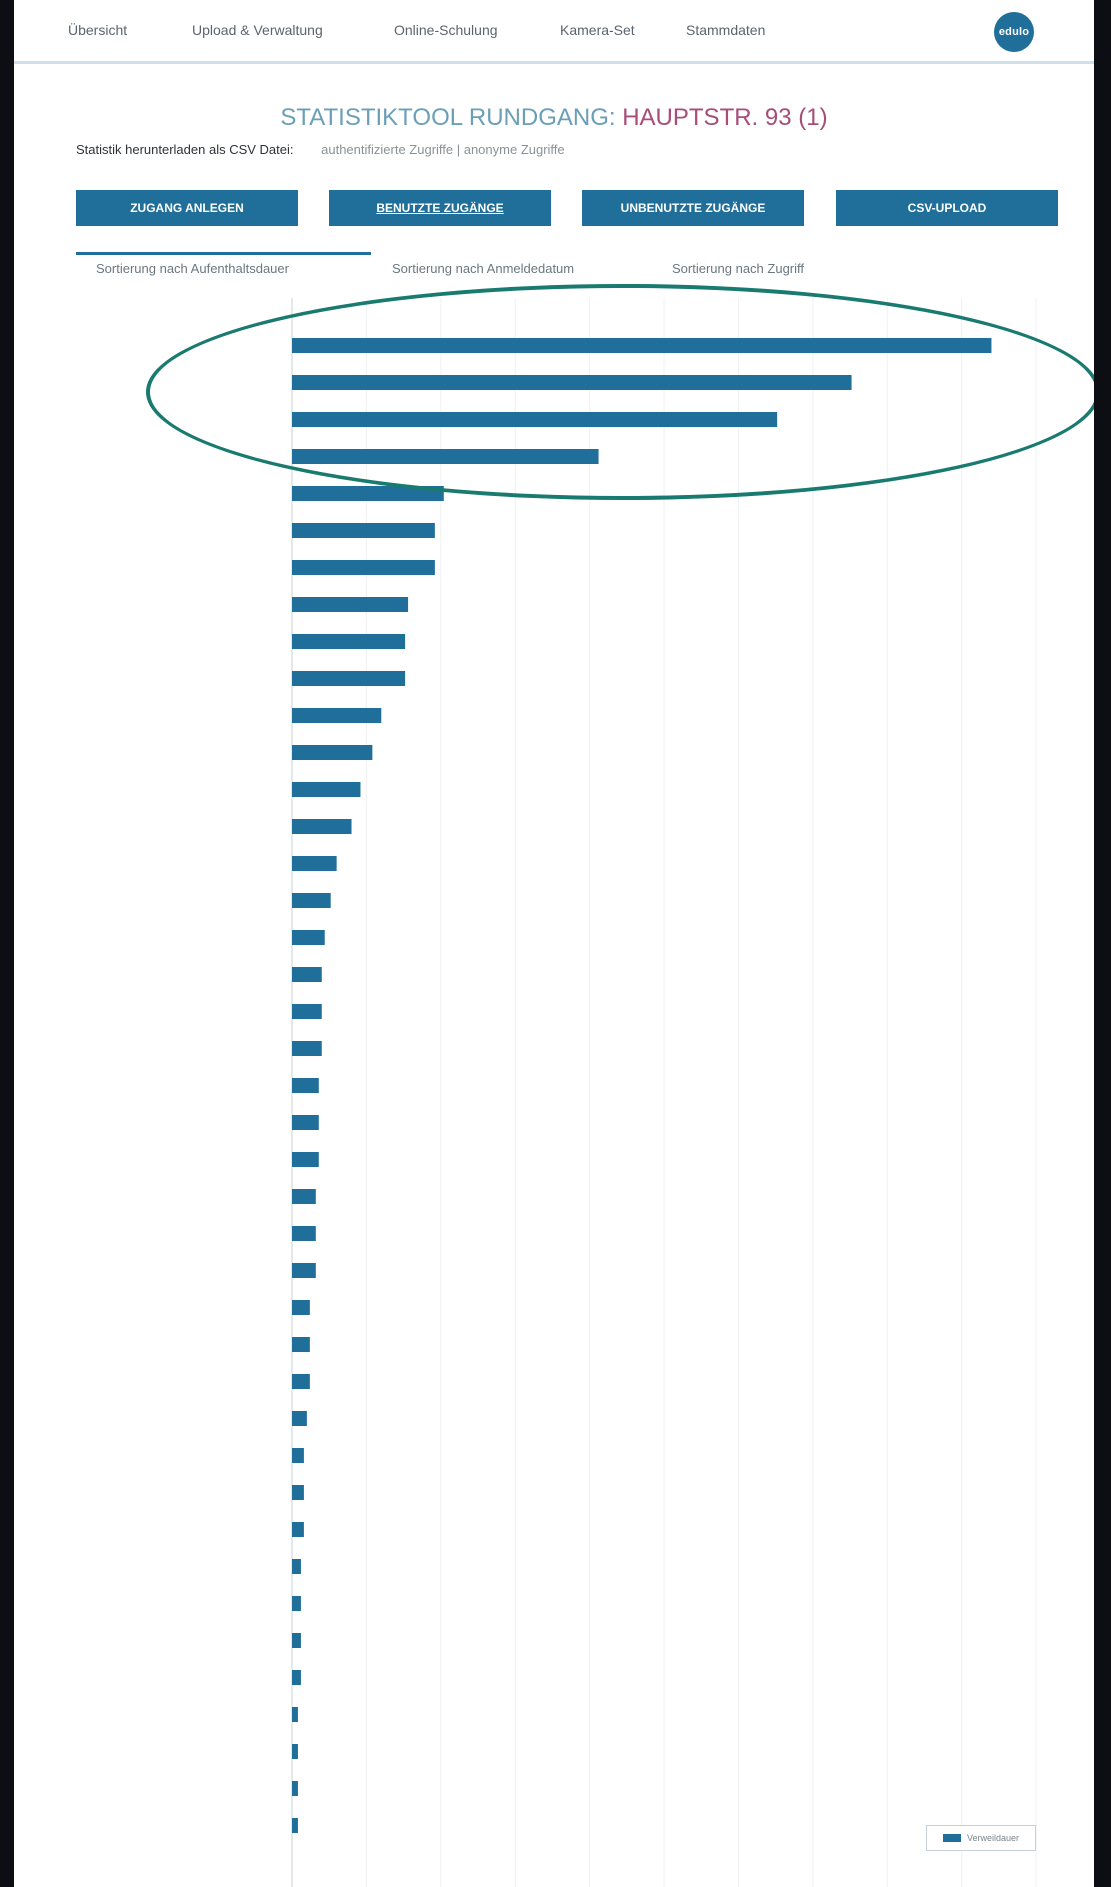  What do you see at coordinates (620, 392) in the screenshot?
I see `highlight-ellipse` at bounding box center [620, 392].